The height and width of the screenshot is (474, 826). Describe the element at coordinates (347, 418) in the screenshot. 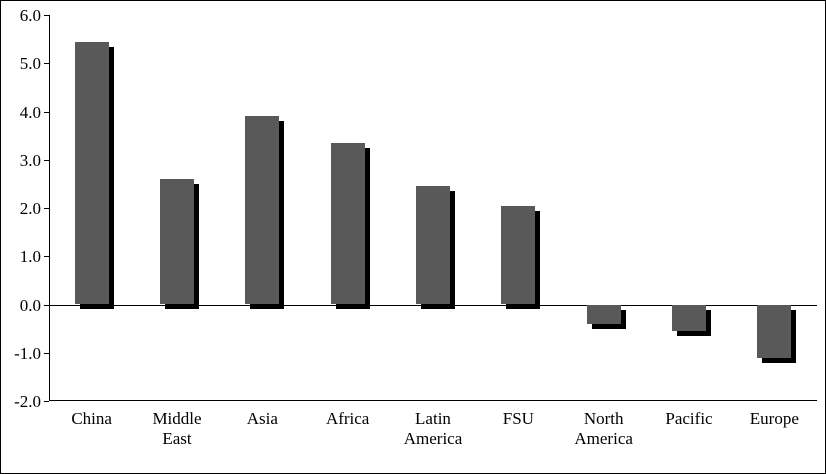

I see `x-category-label: Africa` at that location.